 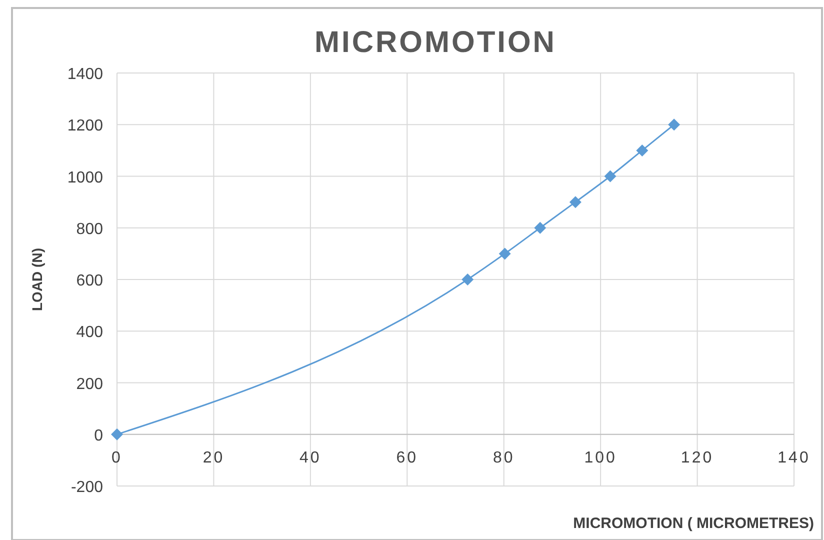 What do you see at coordinates (503, 457) in the screenshot?
I see `x-tick-label: 80` at bounding box center [503, 457].